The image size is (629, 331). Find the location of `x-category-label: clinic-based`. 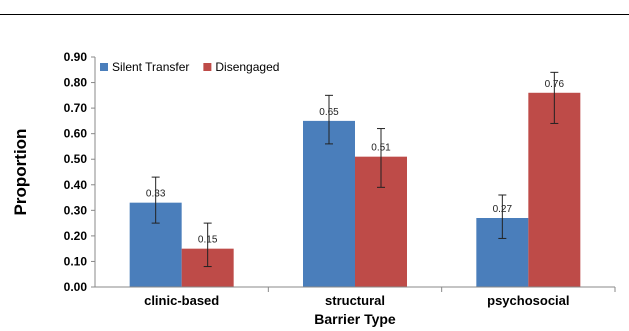

x-category-label: clinic-based is located at coordinates (181, 300).